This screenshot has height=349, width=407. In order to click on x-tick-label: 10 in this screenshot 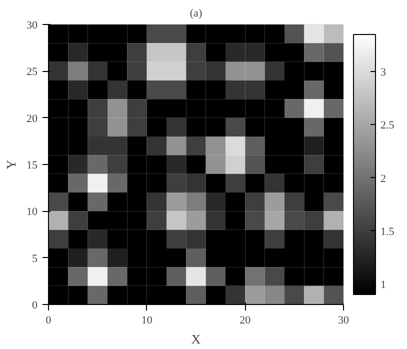, I will do `click(147, 320)`.